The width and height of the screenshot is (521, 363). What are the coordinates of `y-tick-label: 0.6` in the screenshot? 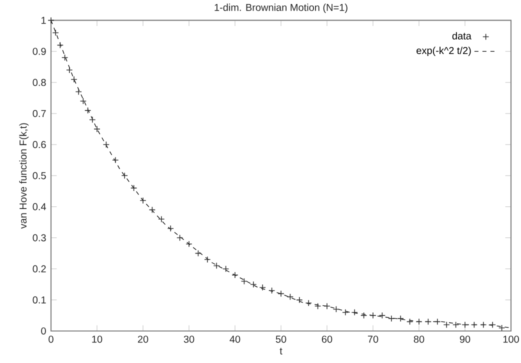 It's located at (39, 144).